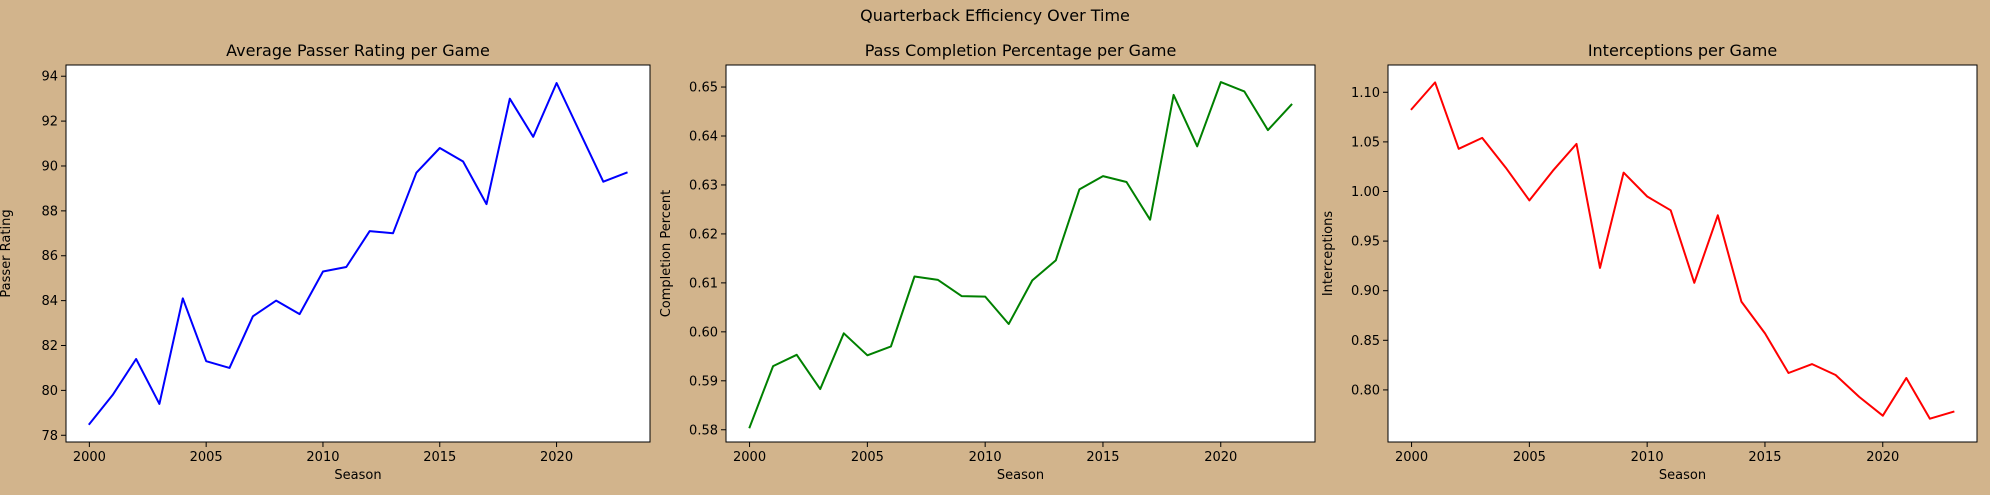  What do you see at coordinates (1365, 390) in the screenshot?
I see `interceptions-y-tick-label: 0.80` at bounding box center [1365, 390].